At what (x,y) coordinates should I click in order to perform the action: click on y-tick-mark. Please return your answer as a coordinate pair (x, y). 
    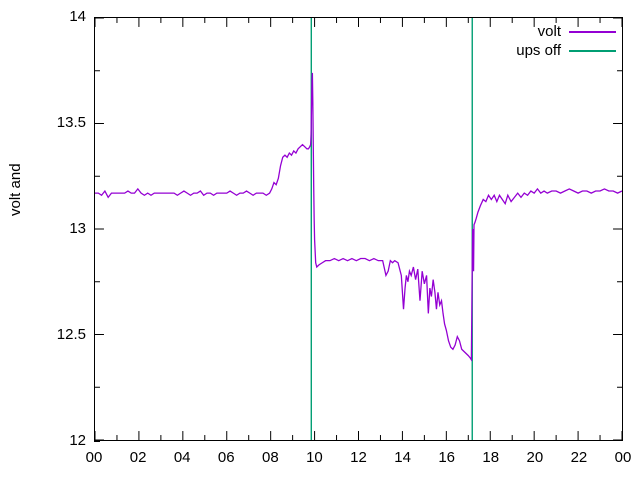
    Looking at the image, I should click on (97, 441).